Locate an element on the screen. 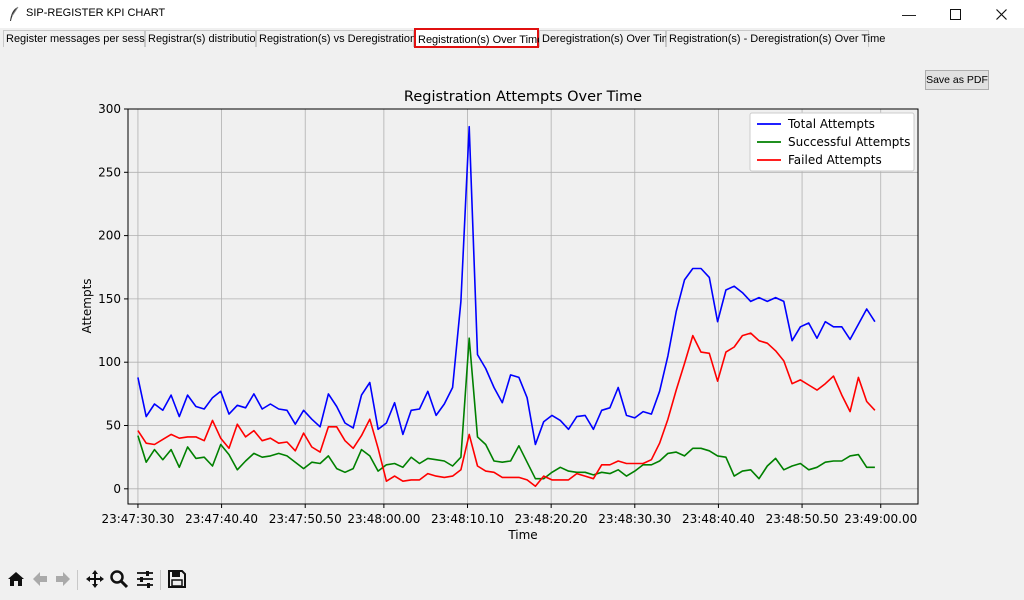  y-tick-label: 250 is located at coordinates (109, 172).